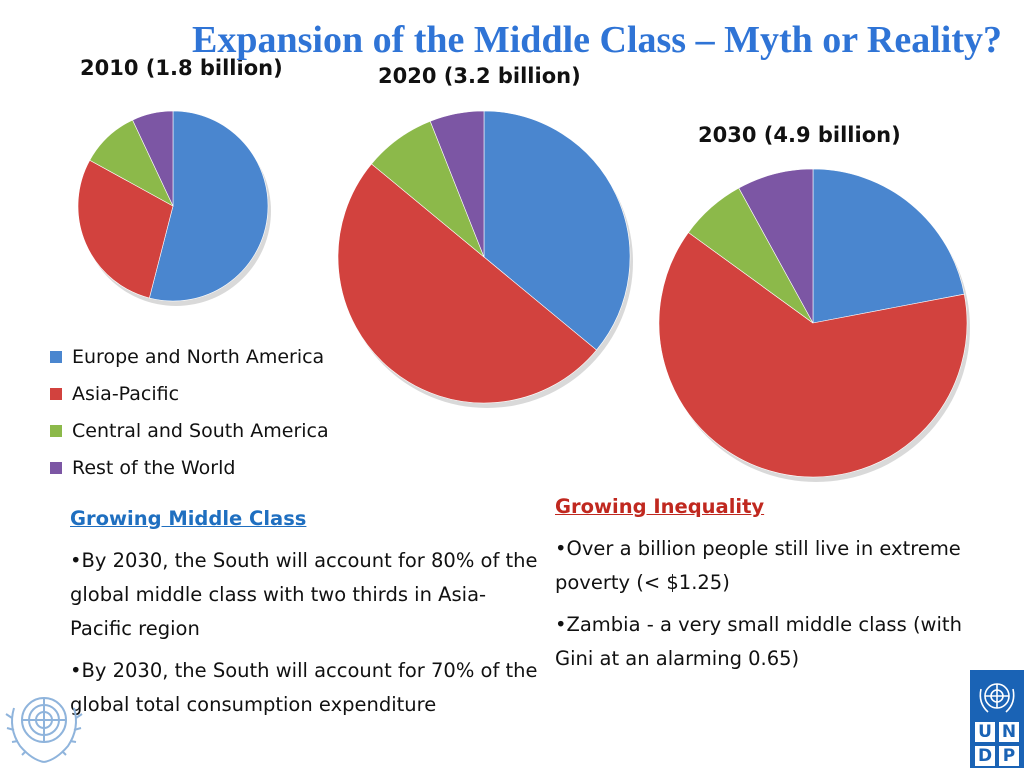  I want to click on legend-label: Central and South America, so click(200, 430).